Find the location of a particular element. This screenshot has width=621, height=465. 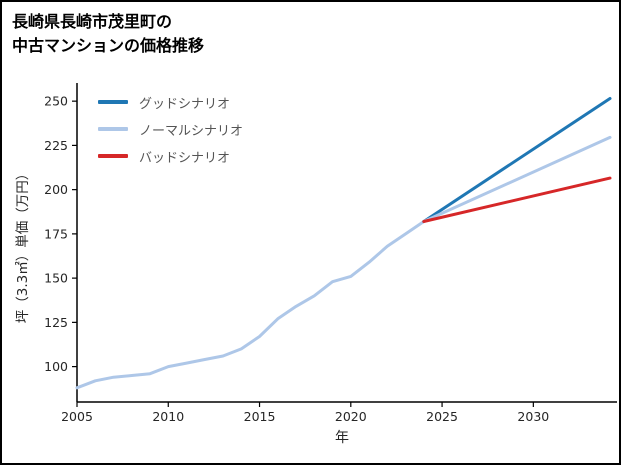

chart-legend: グッドシナリオ ノーマルシナリオ バッドシナリオ is located at coordinates (171, 130).